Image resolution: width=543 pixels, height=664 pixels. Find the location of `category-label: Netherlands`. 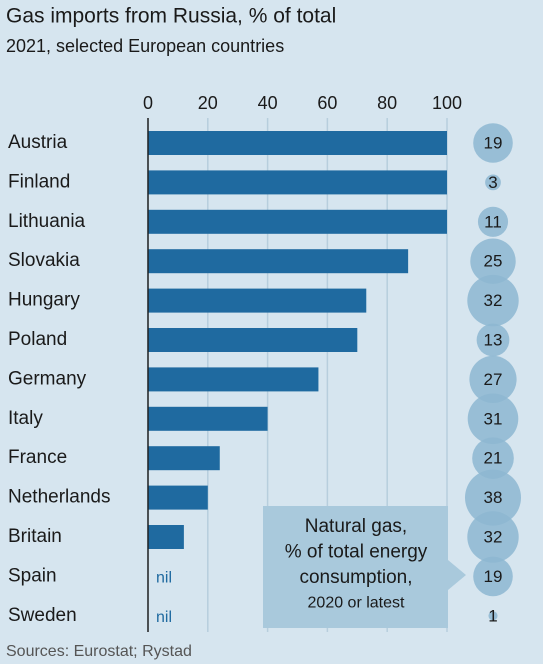

category-label: Netherlands is located at coordinates (59, 497).